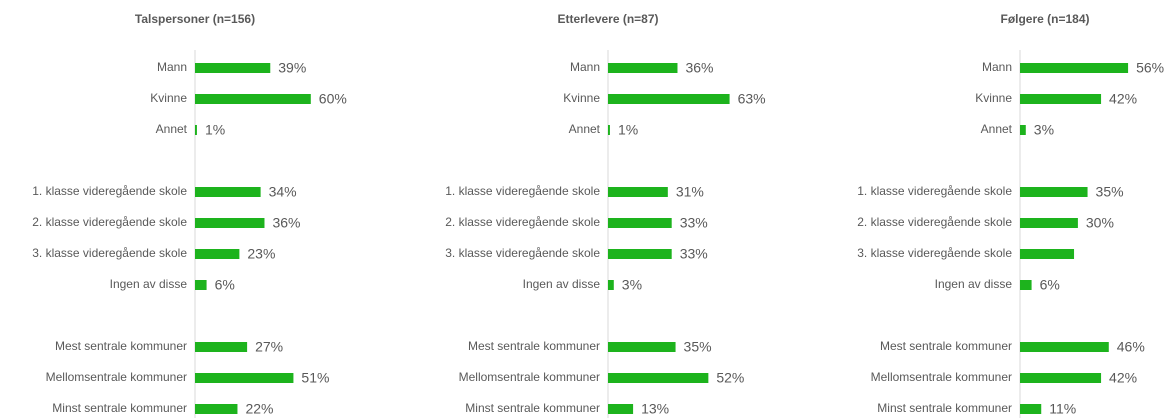 The image size is (1173, 418). I want to click on value-label: 13%, so click(655, 409).